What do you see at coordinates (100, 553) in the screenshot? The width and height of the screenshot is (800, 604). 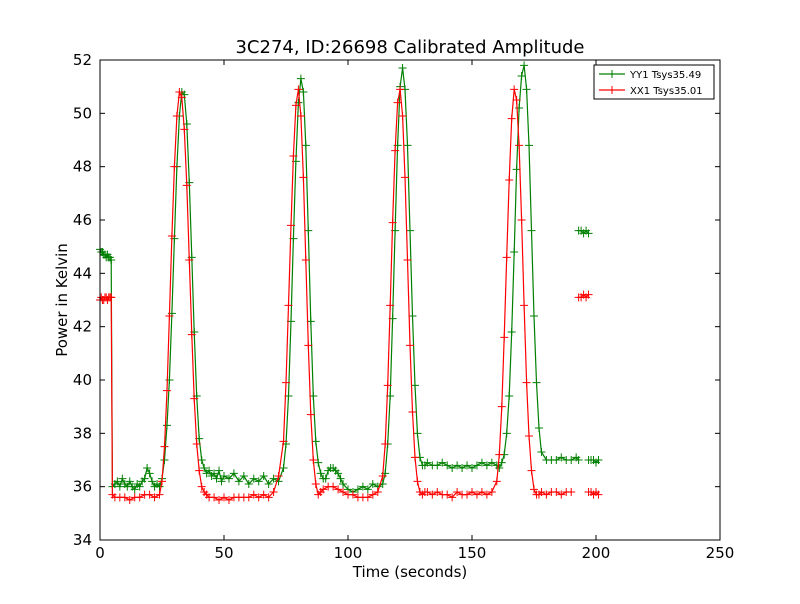 I see `x-tick-label: 0` at bounding box center [100, 553].